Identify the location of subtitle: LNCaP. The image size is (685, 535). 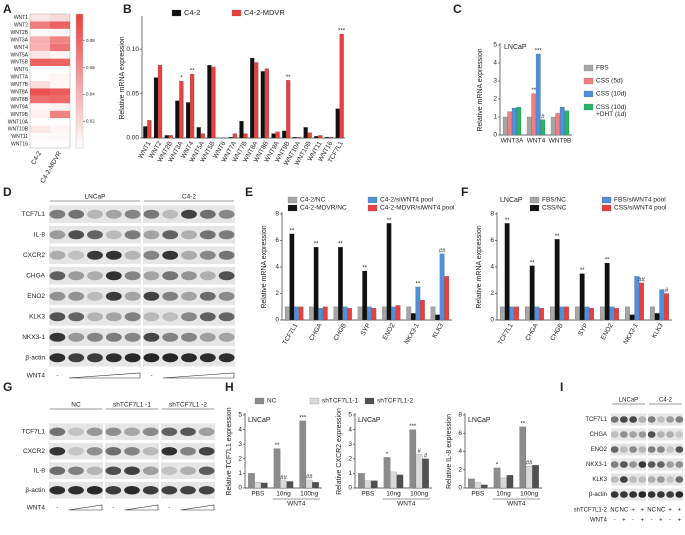
(259, 420).